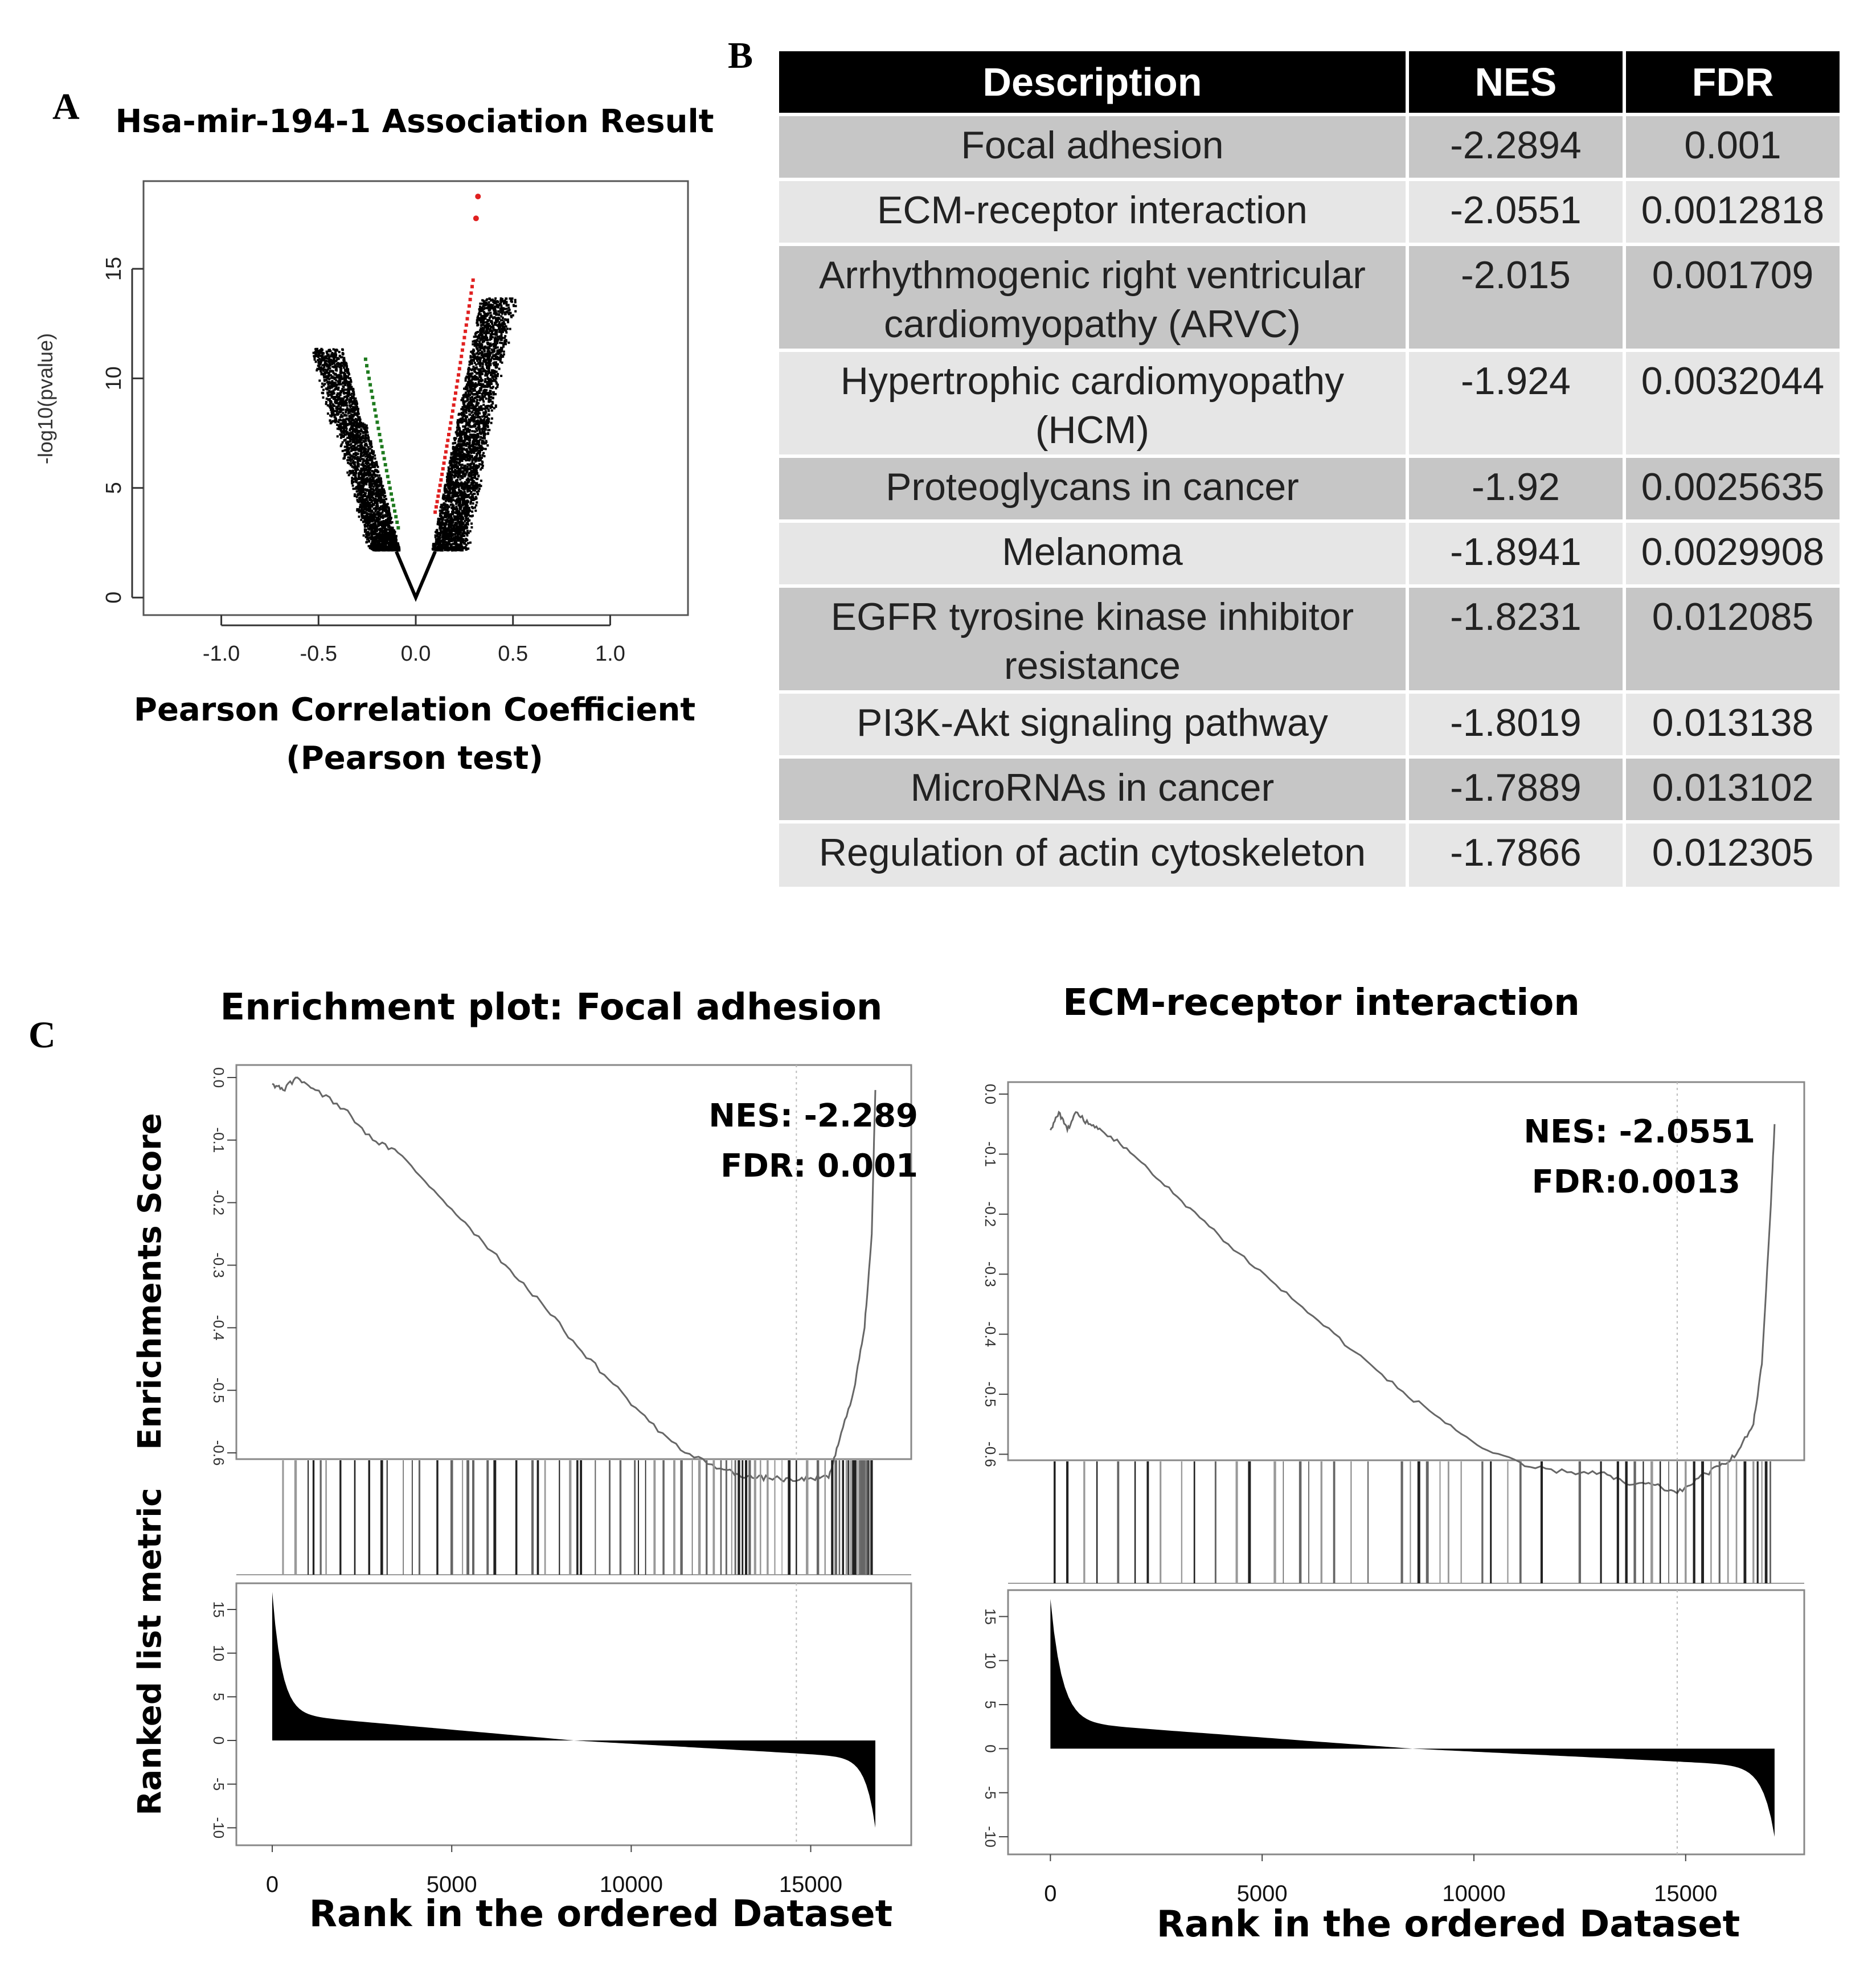  Describe the element at coordinates (1094, 487) in the screenshot. I see `row-description: Proteoglycans in cancer` at that location.